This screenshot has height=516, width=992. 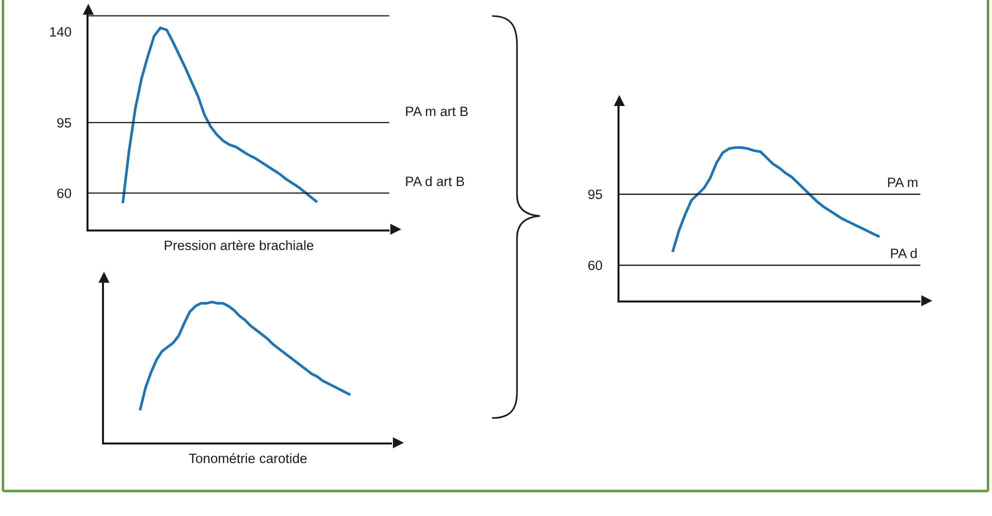 I want to click on x-axis-title: Tonométrie carotide, so click(x=248, y=458).